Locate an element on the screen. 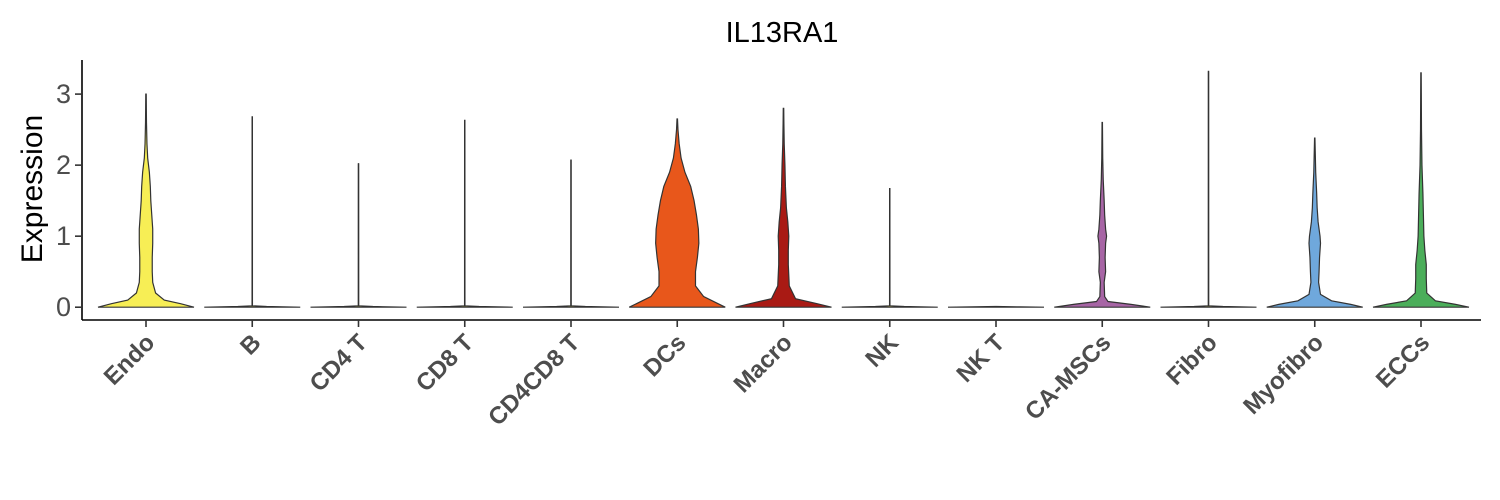 Image resolution: width=1500 pixels, height=500 pixels. violin-macro is located at coordinates (783, 207).